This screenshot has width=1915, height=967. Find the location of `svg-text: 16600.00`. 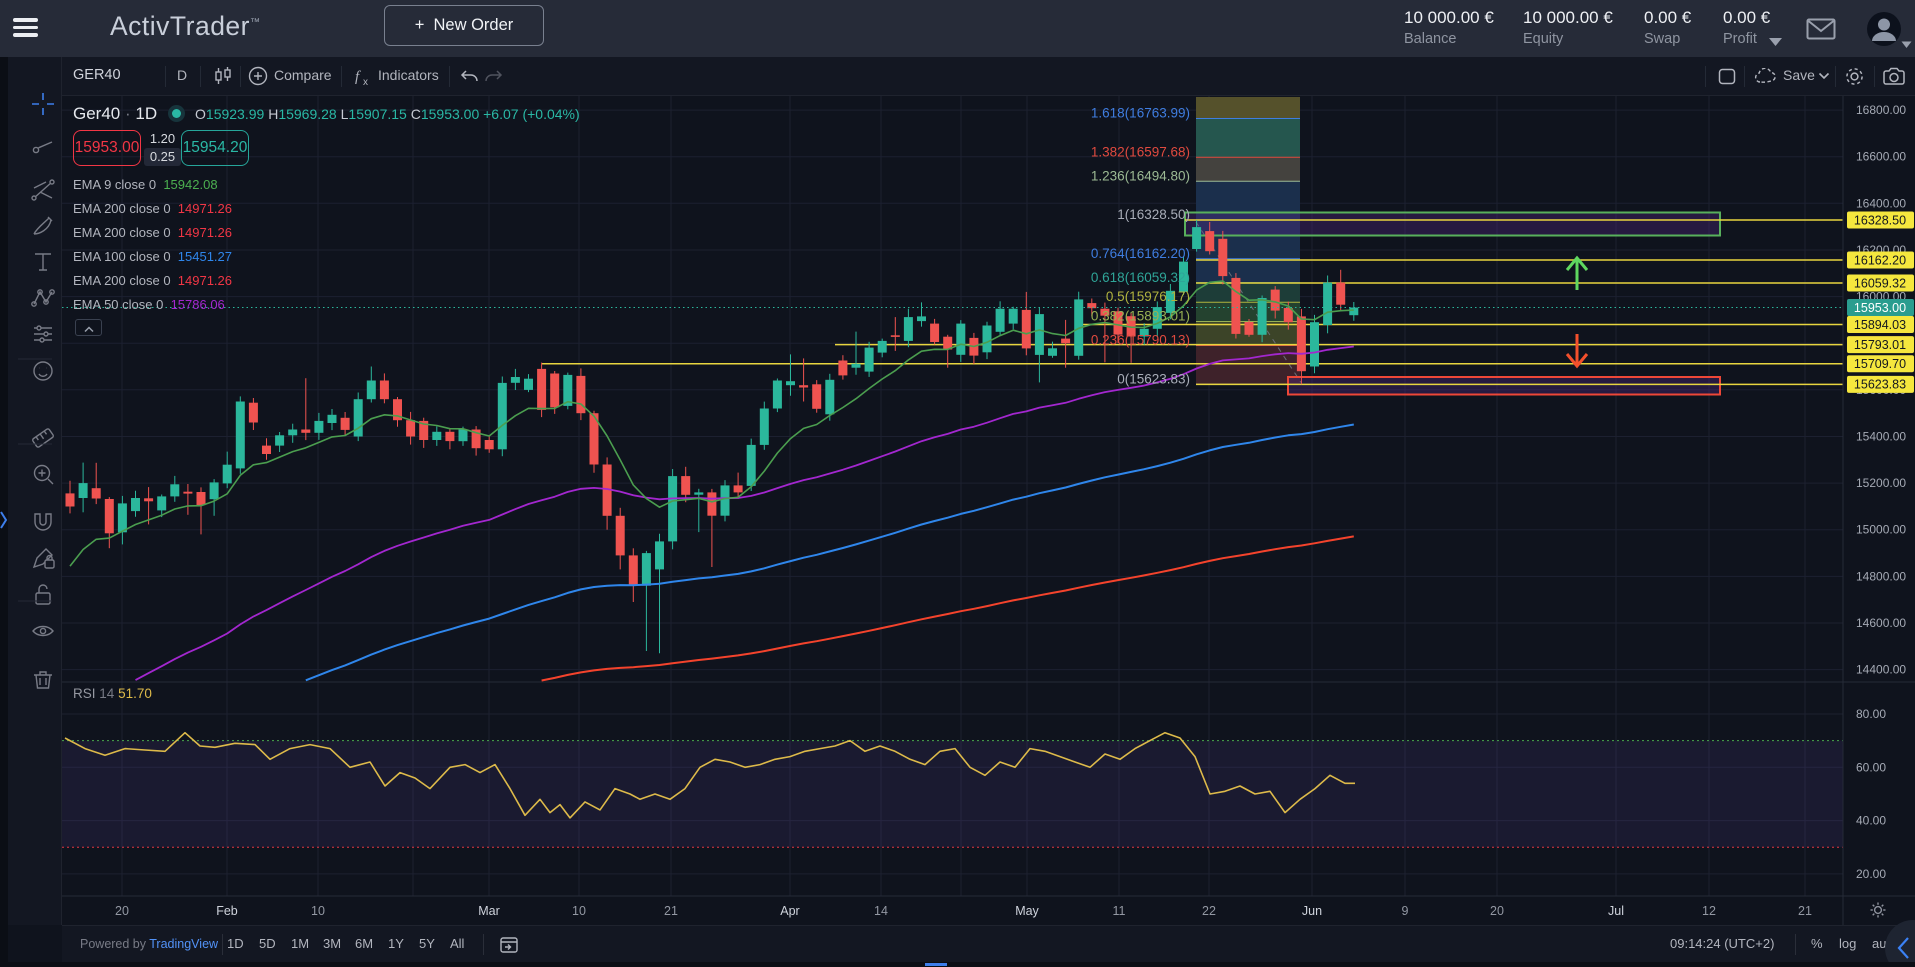

svg-text: 16600.00 is located at coordinates (1881, 157).